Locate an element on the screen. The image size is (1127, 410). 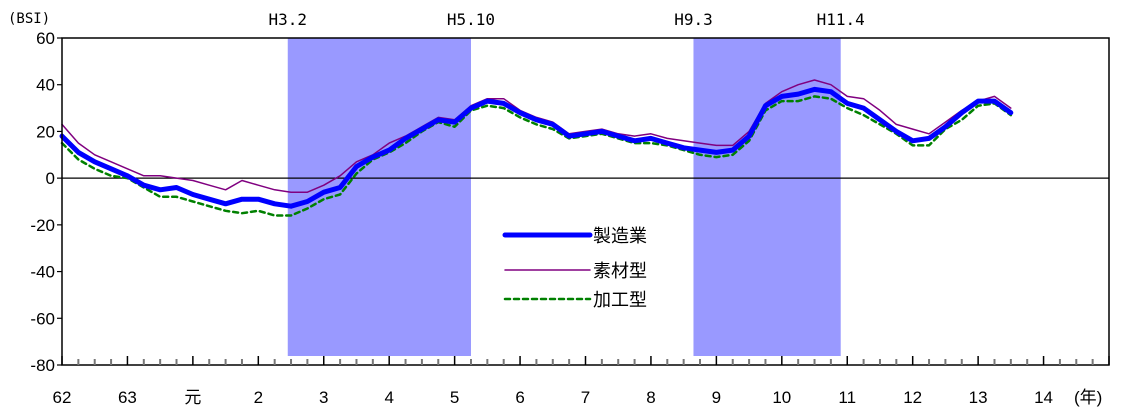
y-tick-label-5: -40 is located at coordinates (42, 272).